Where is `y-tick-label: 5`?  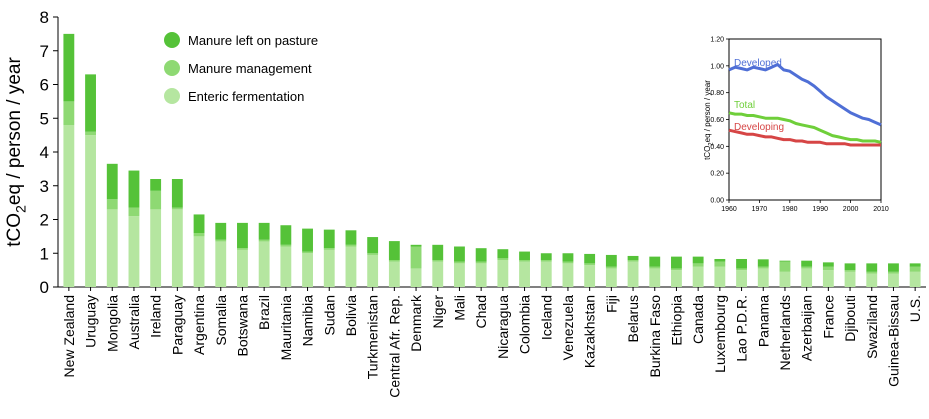 y-tick-label: 5 is located at coordinates (44, 118).